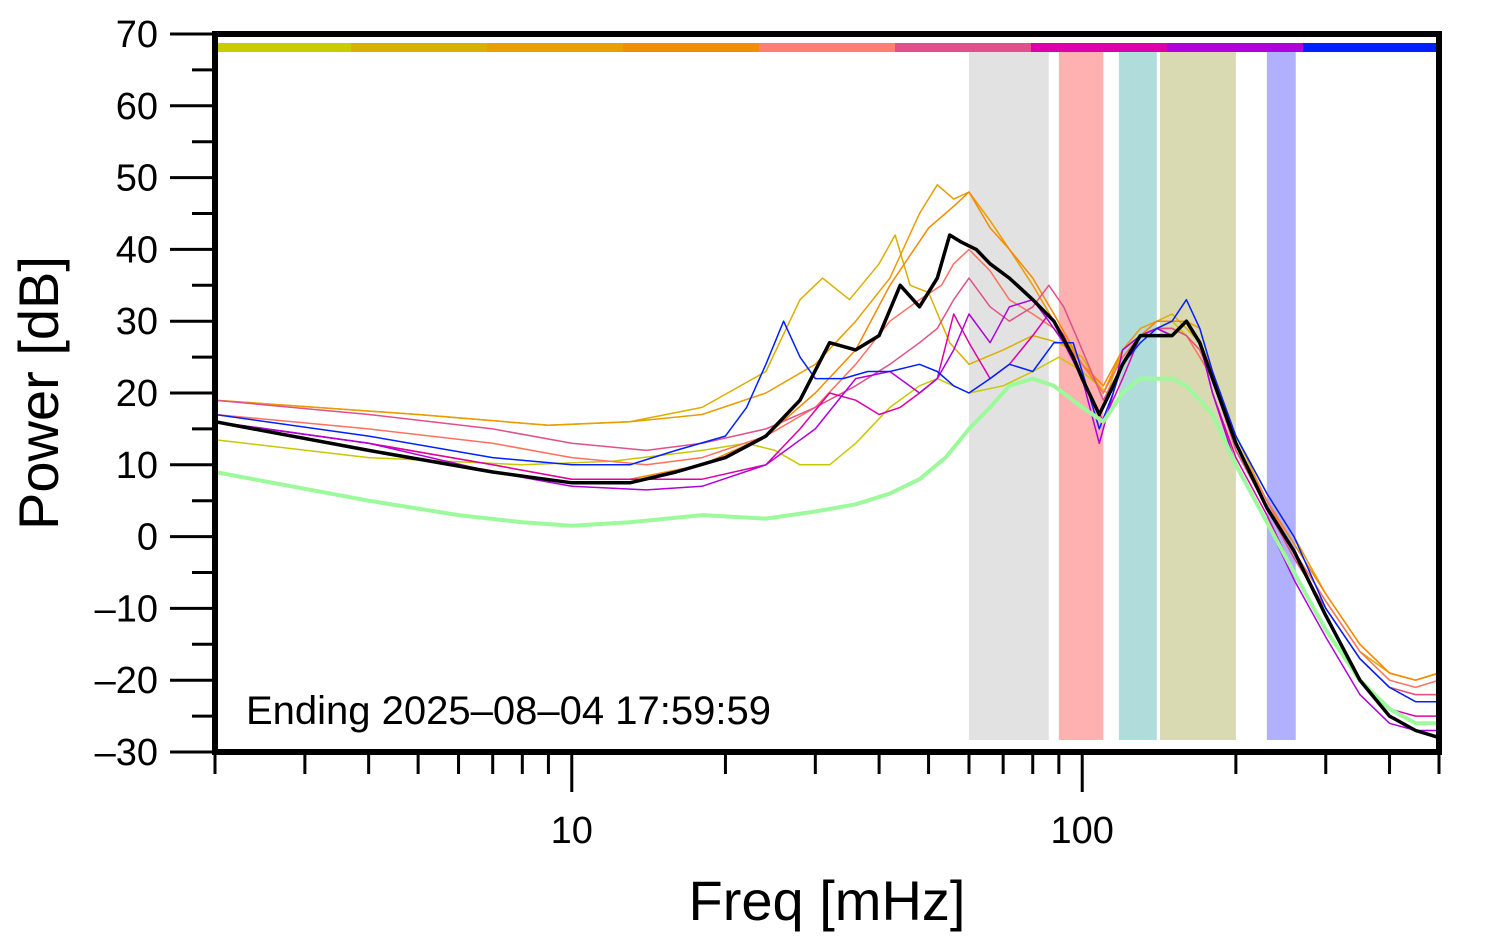  Describe the element at coordinates (38, 393) in the screenshot. I see `y-axis-title: Power [dB]` at that location.